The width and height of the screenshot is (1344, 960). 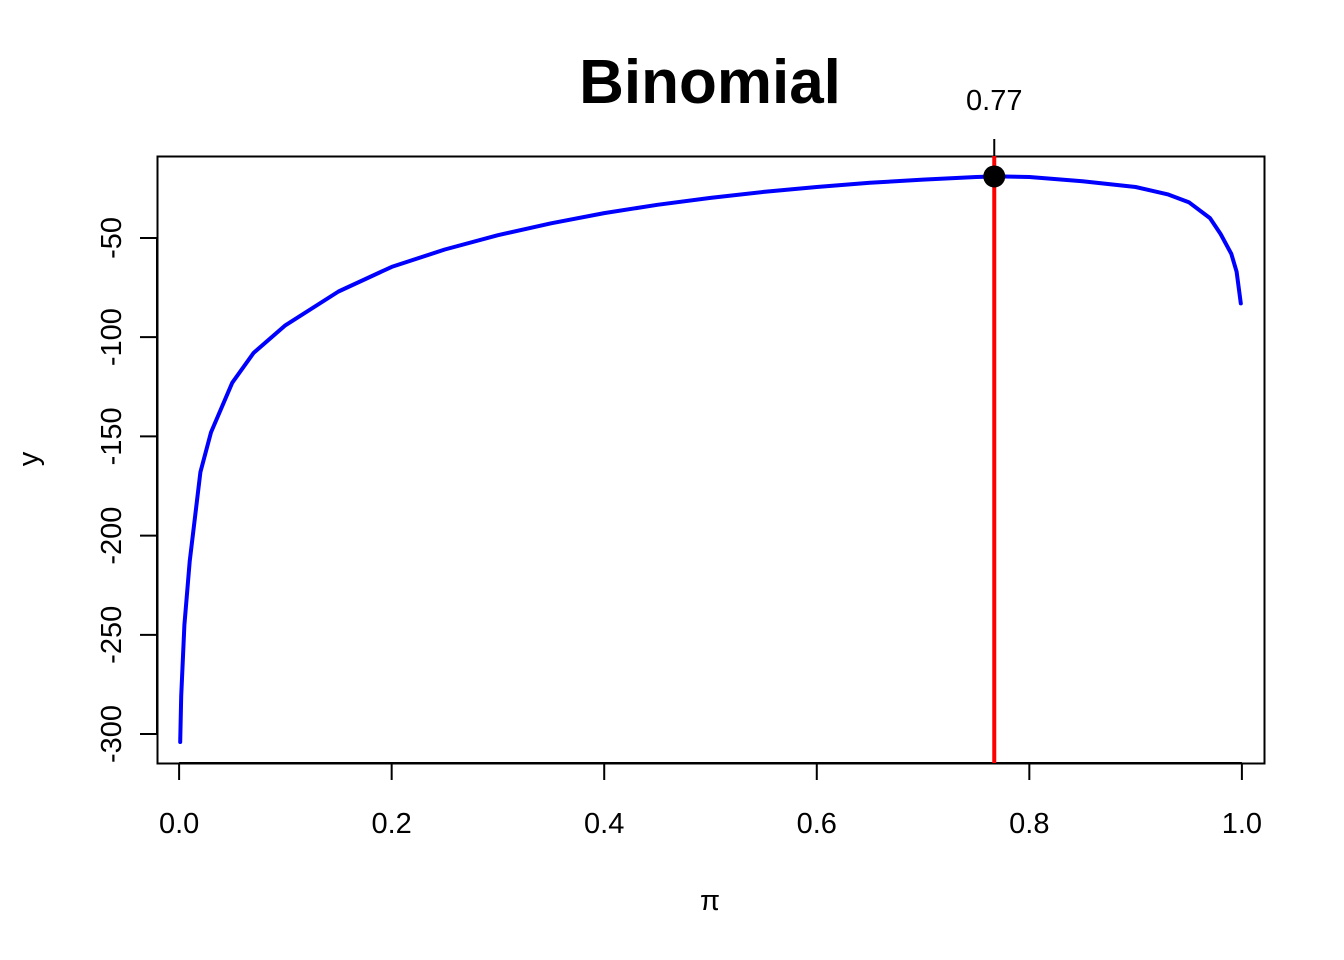 I want to click on chart-title: Binomial, so click(x=710, y=82).